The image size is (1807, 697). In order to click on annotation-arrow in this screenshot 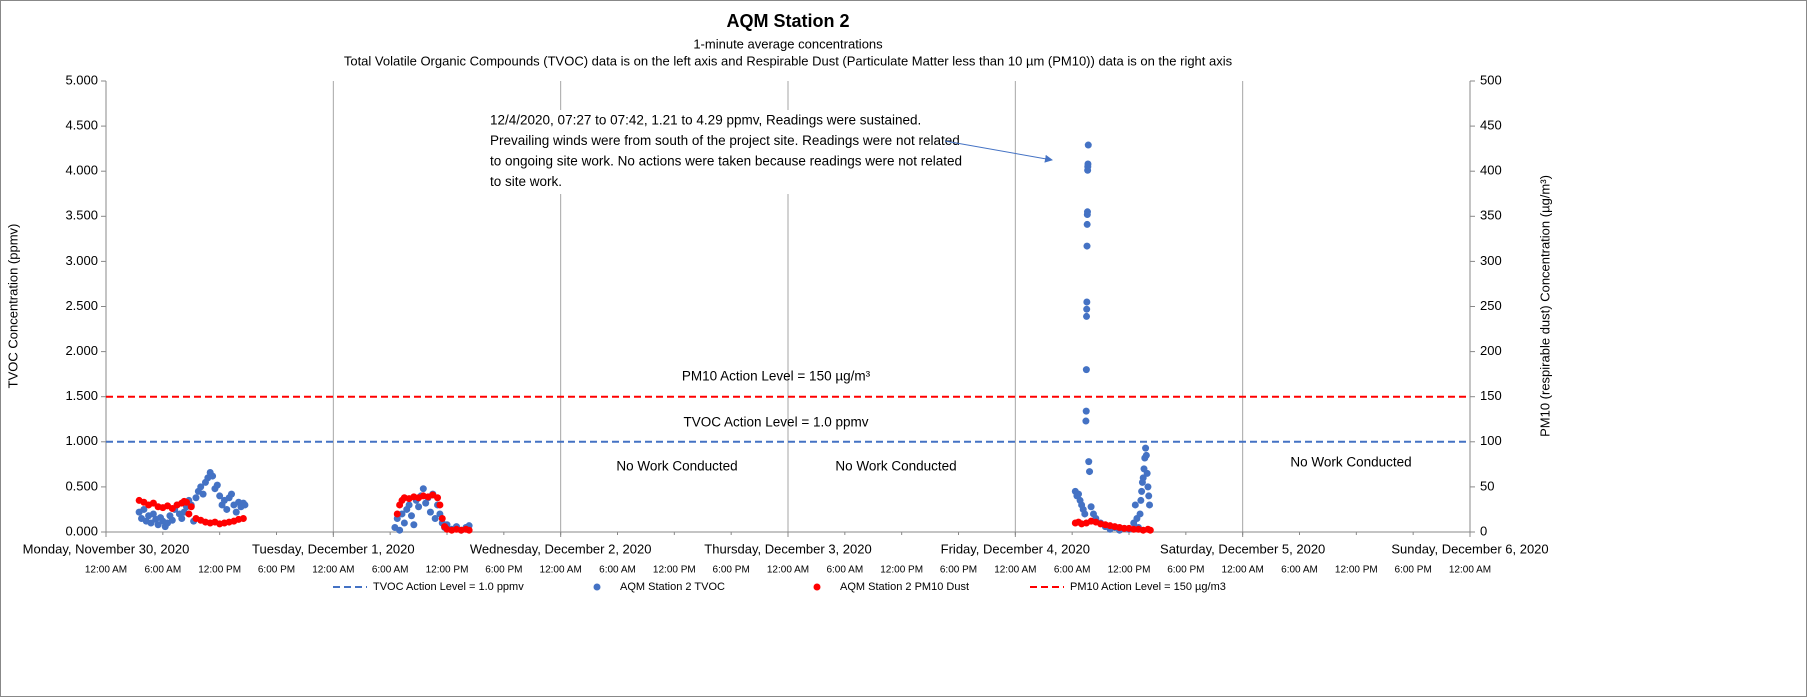, I will do `click(998, 151)`.